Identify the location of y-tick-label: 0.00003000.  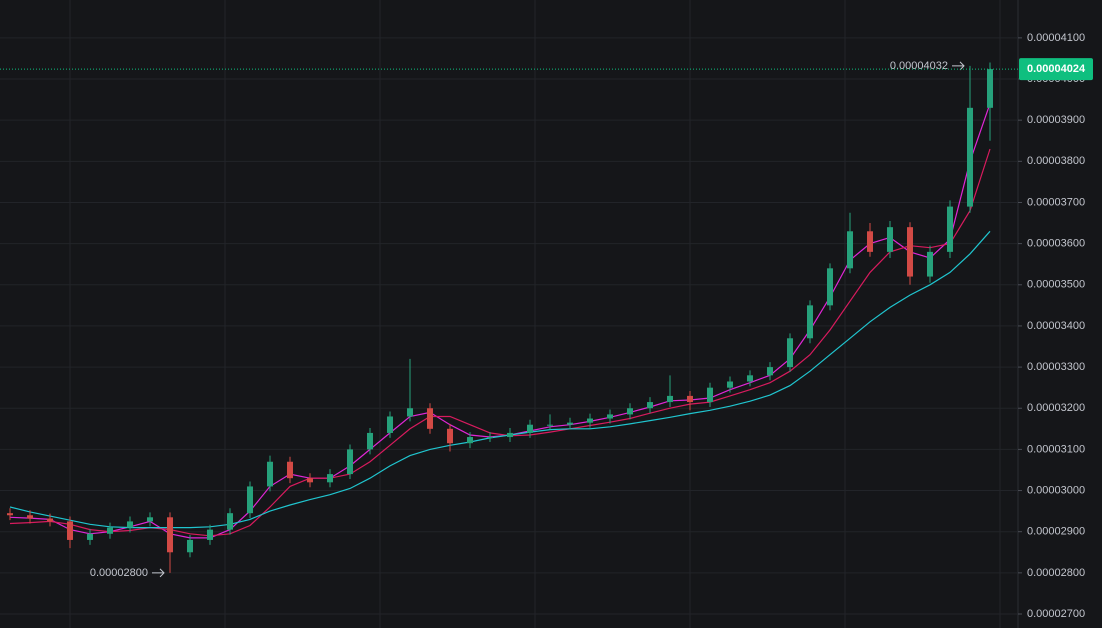
(1056, 490).